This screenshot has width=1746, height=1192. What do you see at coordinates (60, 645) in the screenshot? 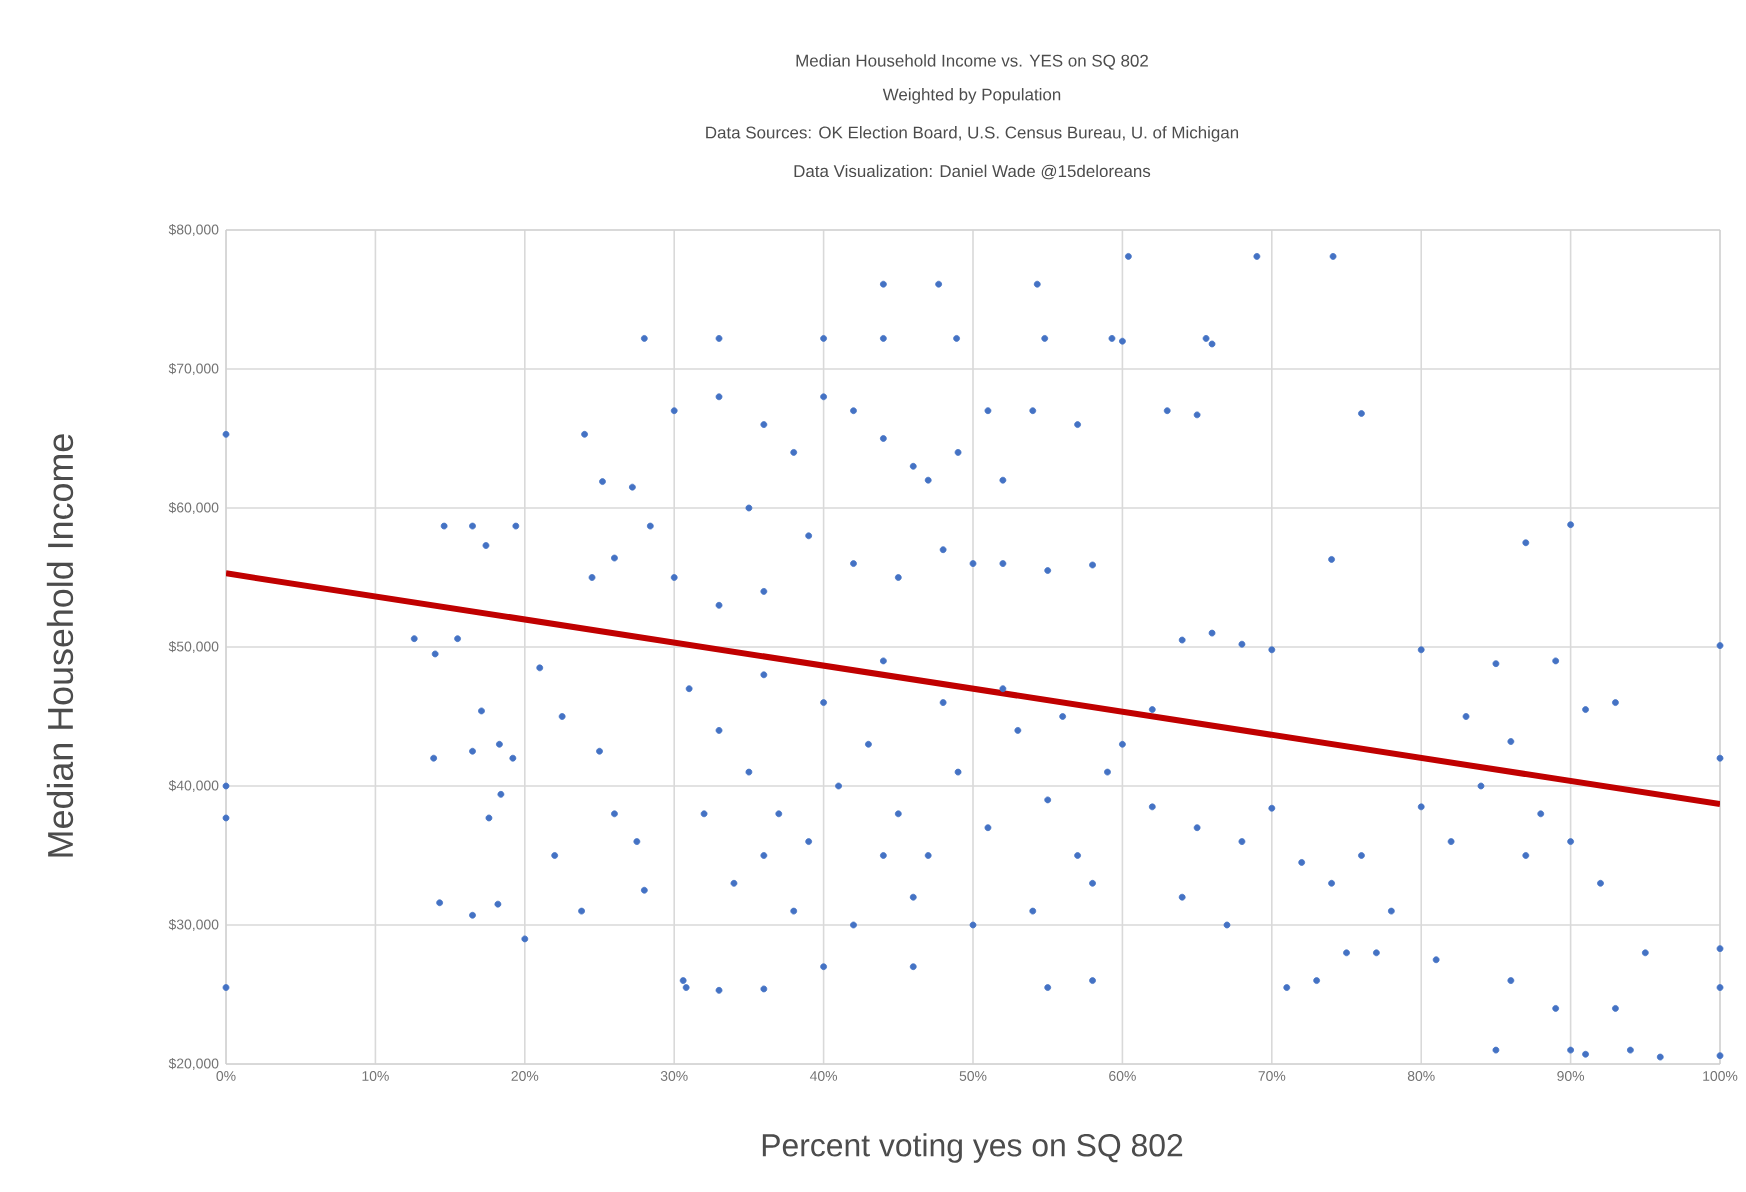
I see `y-axis-title: Median Household Income` at bounding box center [60, 645].